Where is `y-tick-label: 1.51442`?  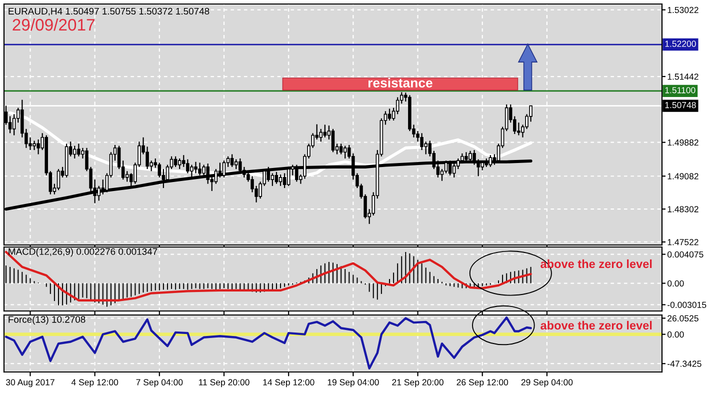 y-tick-label: 1.51442 is located at coordinates (683, 77).